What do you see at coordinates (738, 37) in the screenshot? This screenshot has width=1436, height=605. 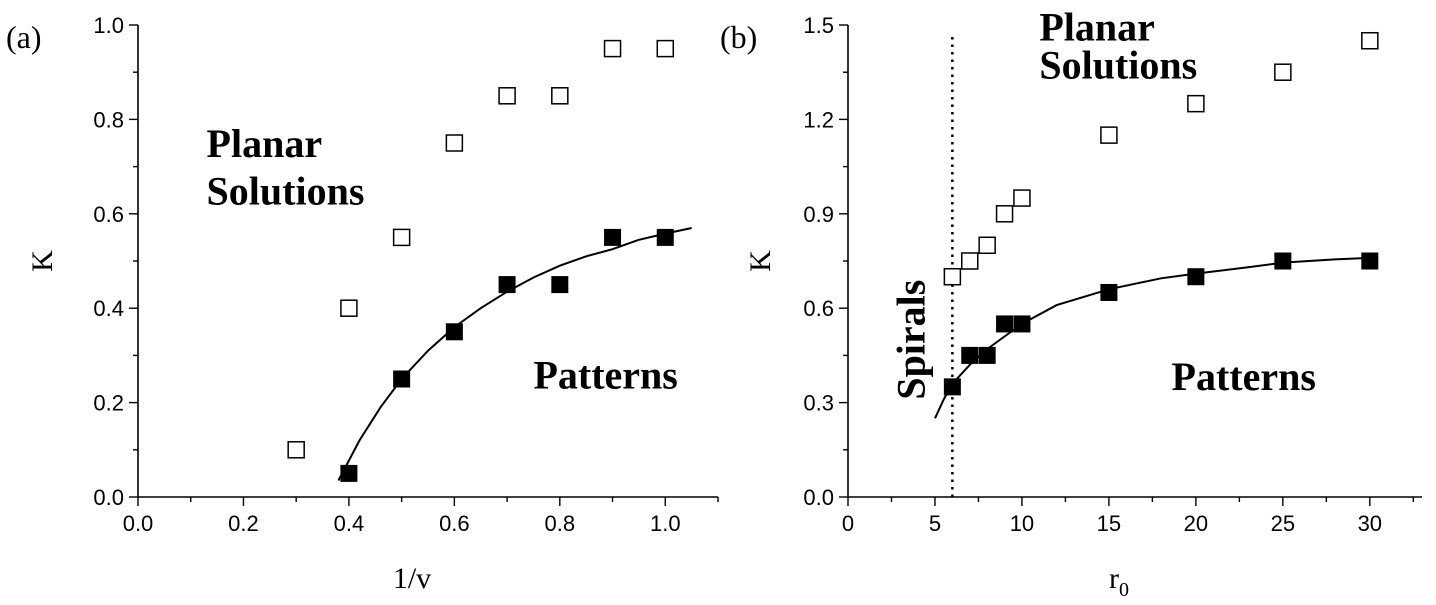 I see `panel-label: (b)` at bounding box center [738, 37].